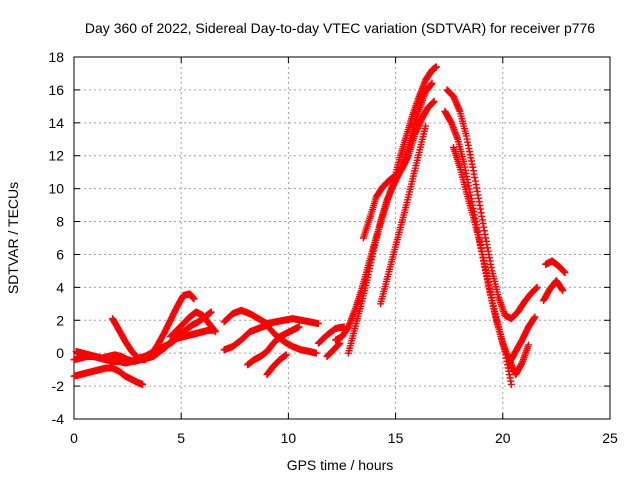  I want to click on series-sat-p, so click(482, 266).